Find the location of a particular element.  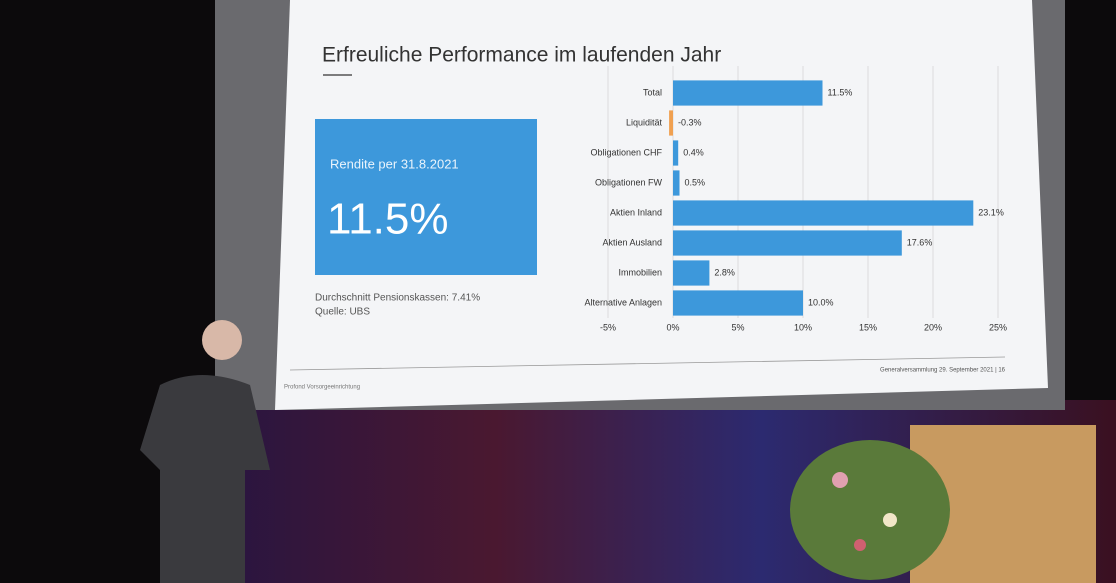

y-tick-label: Total is located at coordinates (652, 92).